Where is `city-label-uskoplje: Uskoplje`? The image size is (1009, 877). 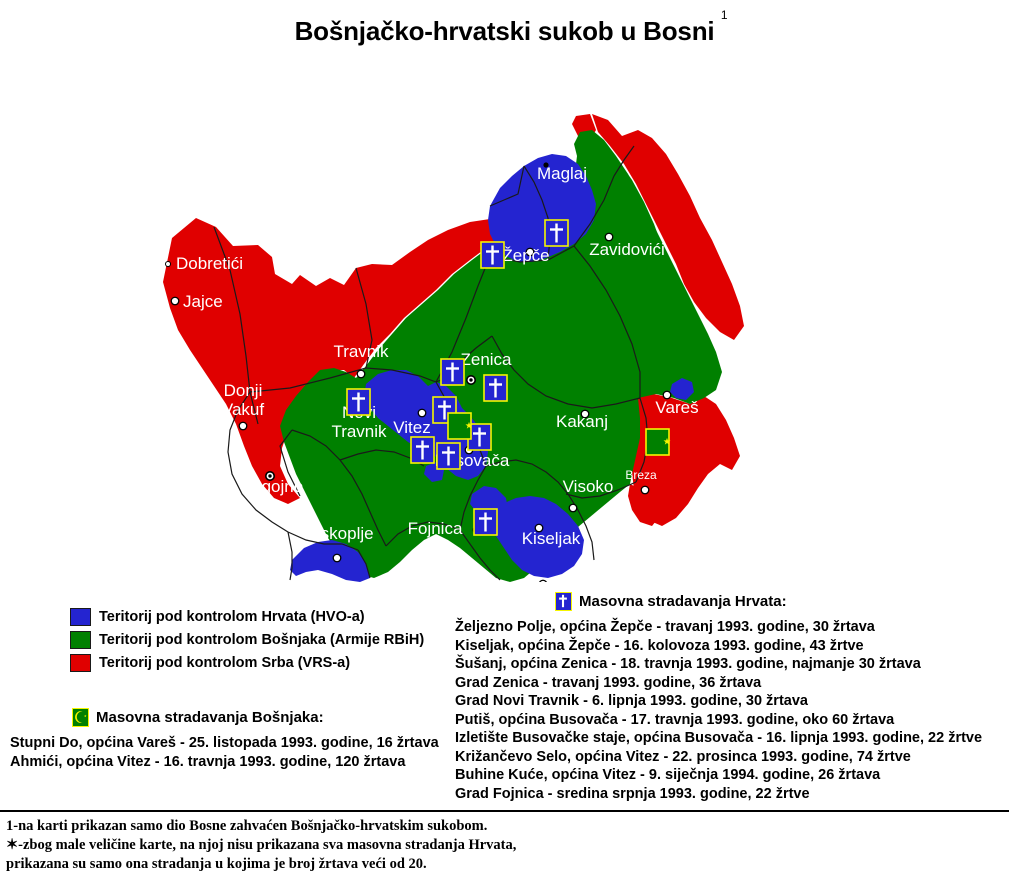 city-label-uskoplje: Uskoplje is located at coordinates (340, 533).